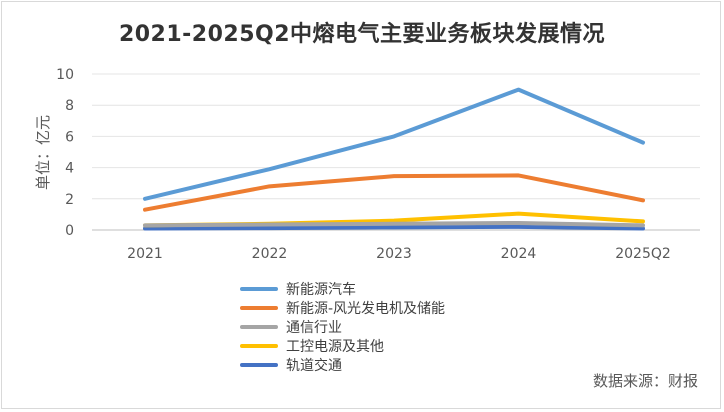  I want to click on x-tick-label: 2025Q2, so click(643, 254).